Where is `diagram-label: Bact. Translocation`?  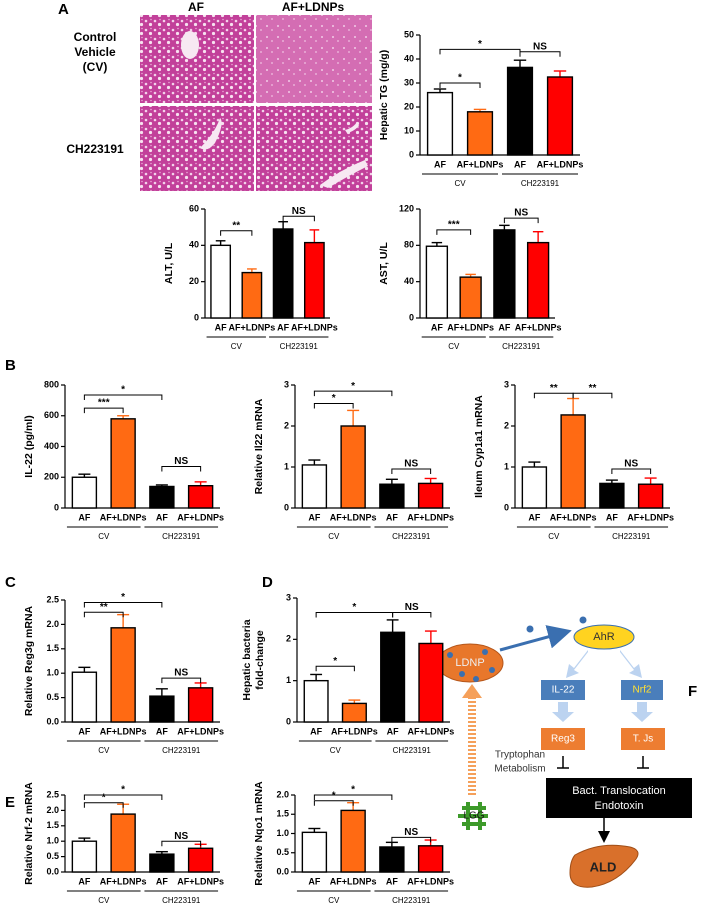 diagram-label: Bact. Translocation is located at coordinates (619, 791).